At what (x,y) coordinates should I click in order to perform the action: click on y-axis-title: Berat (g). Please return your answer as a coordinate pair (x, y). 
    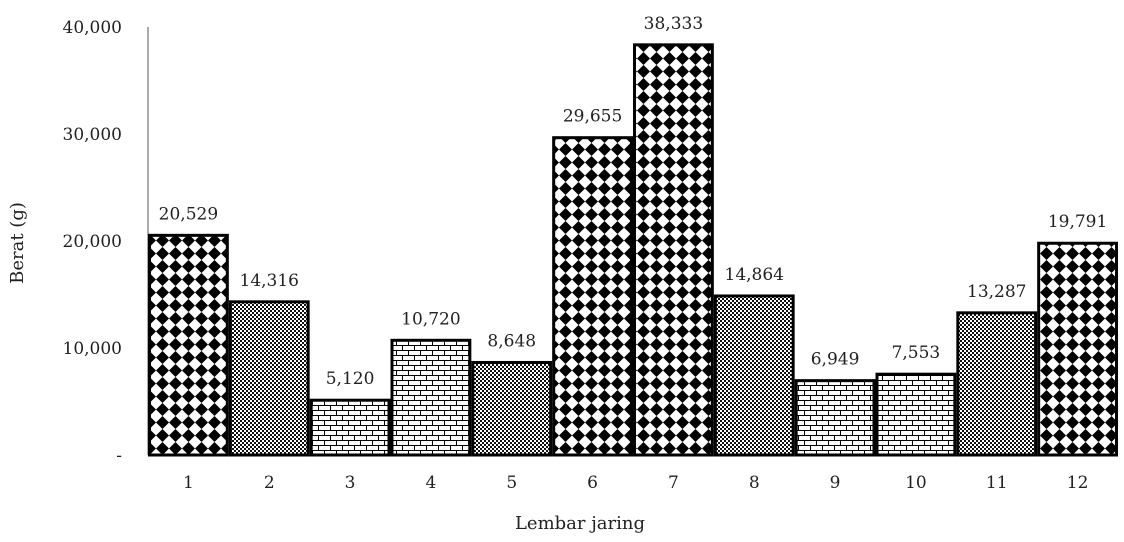
    Looking at the image, I should click on (17, 243).